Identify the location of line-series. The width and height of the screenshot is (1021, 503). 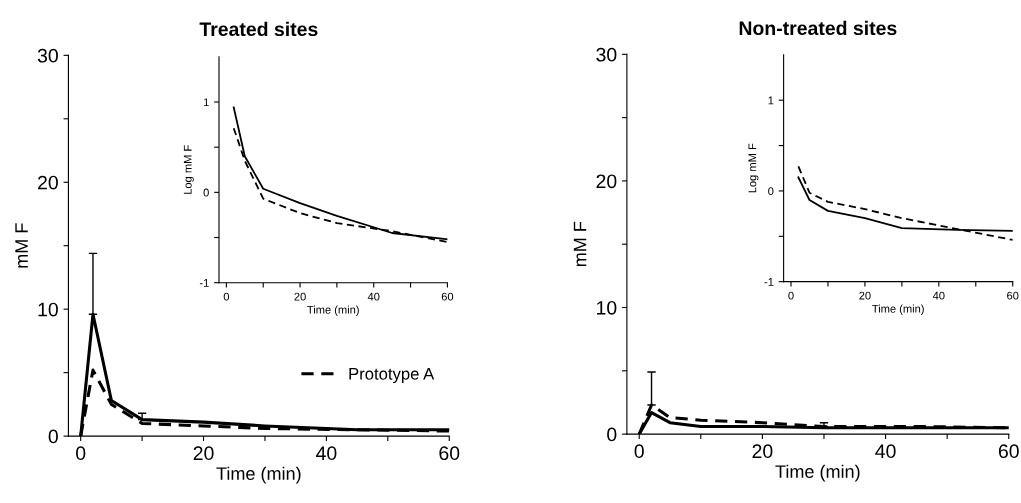
(905, 203).